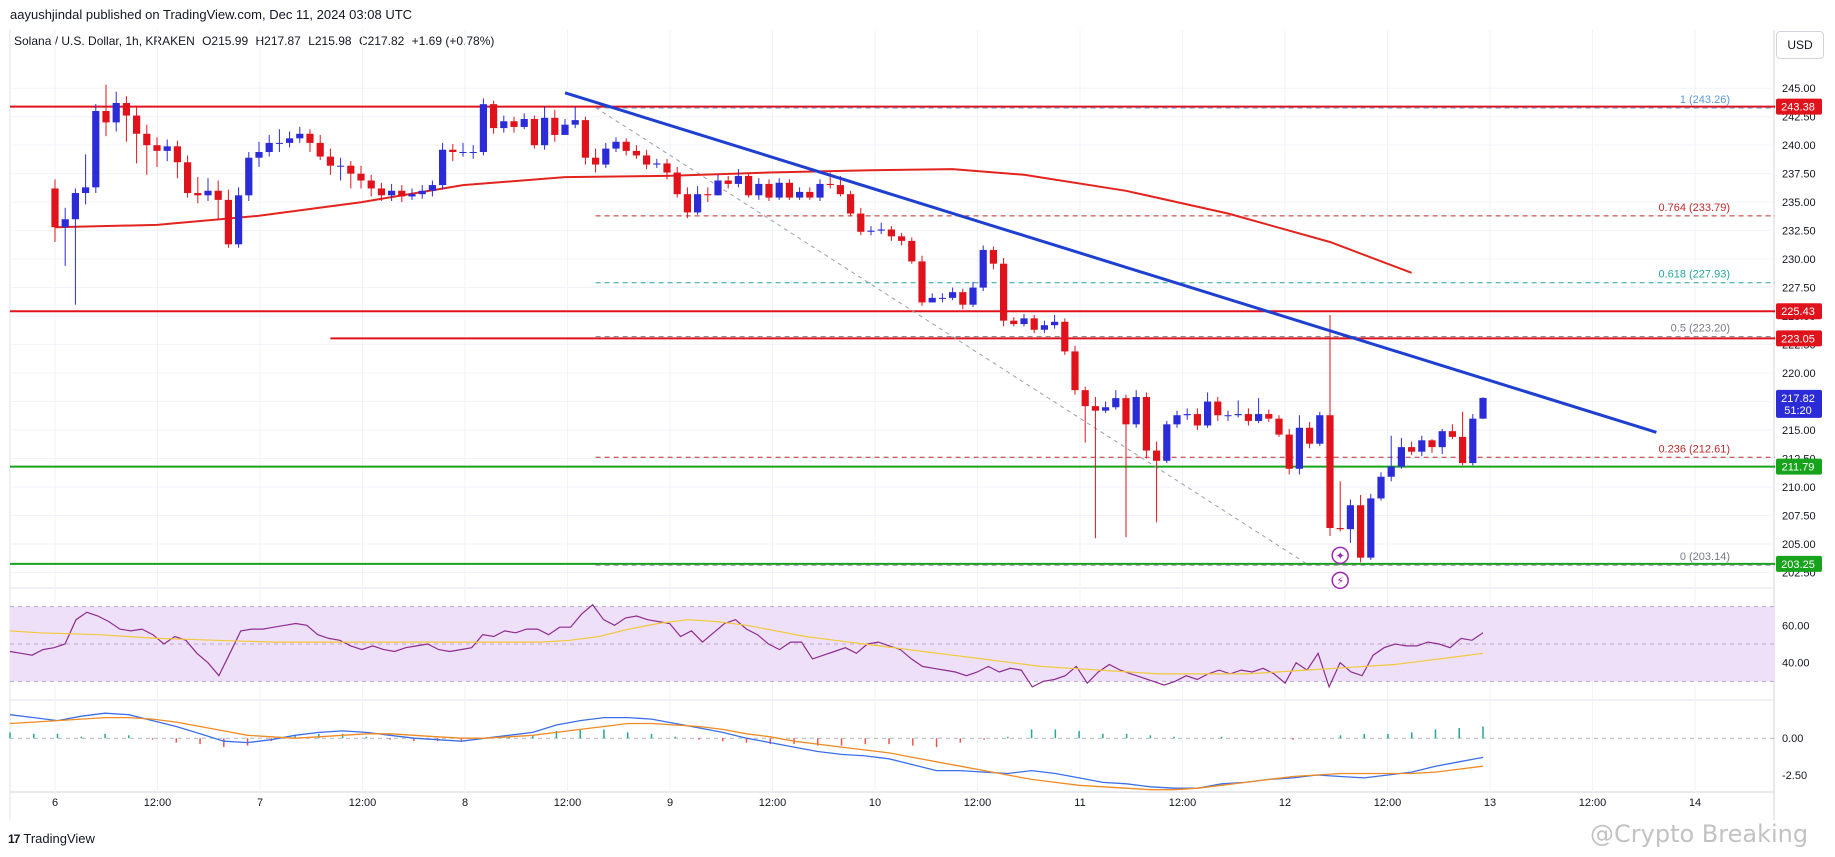 This screenshot has width=1835, height=857. What do you see at coordinates (51, 838) in the screenshot?
I see `tradingview-logo: 17 TradingView` at bounding box center [51, 838].